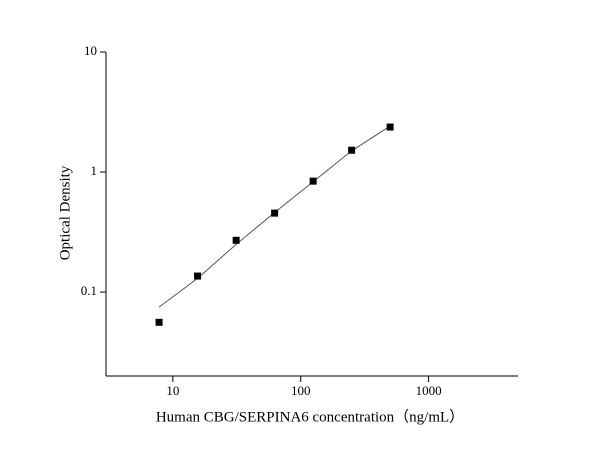  Describe the element at coordinates (94, 170) in the screenshot. I see `y-tick-label: 1` at that location.